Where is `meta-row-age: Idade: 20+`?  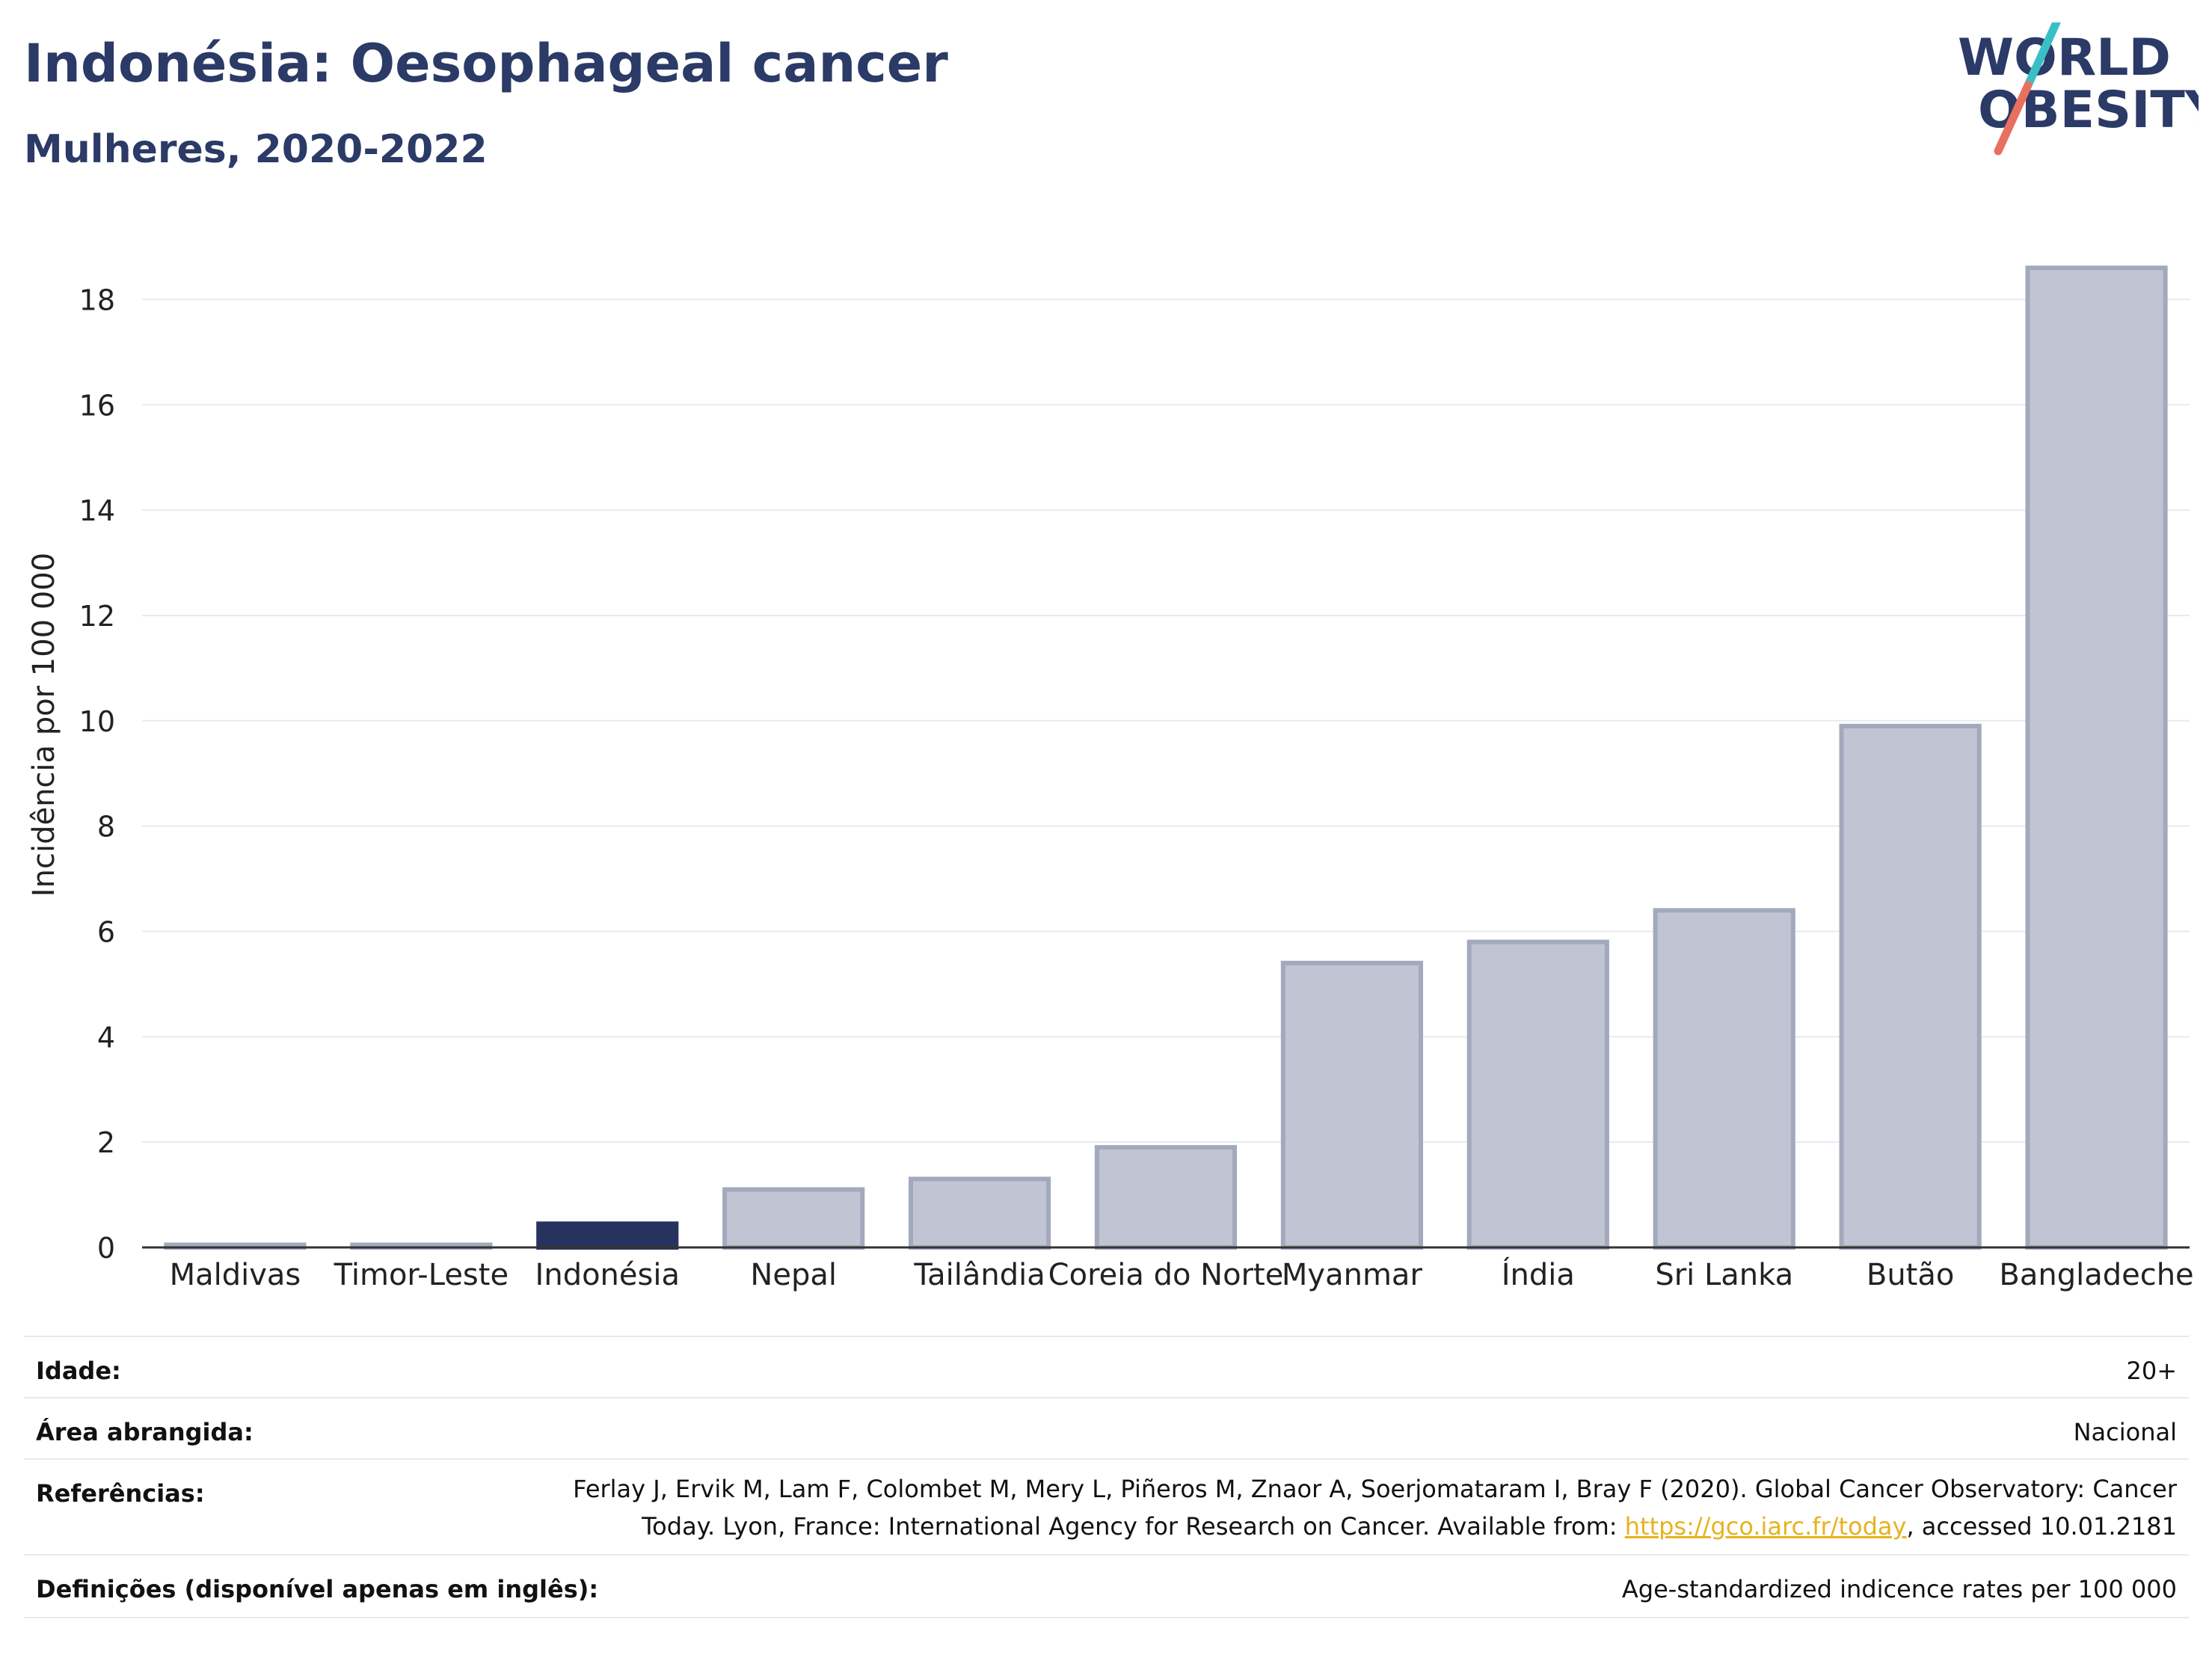 meta-row-age: Idade: 20+ is located at coordinates (1106, 1367).